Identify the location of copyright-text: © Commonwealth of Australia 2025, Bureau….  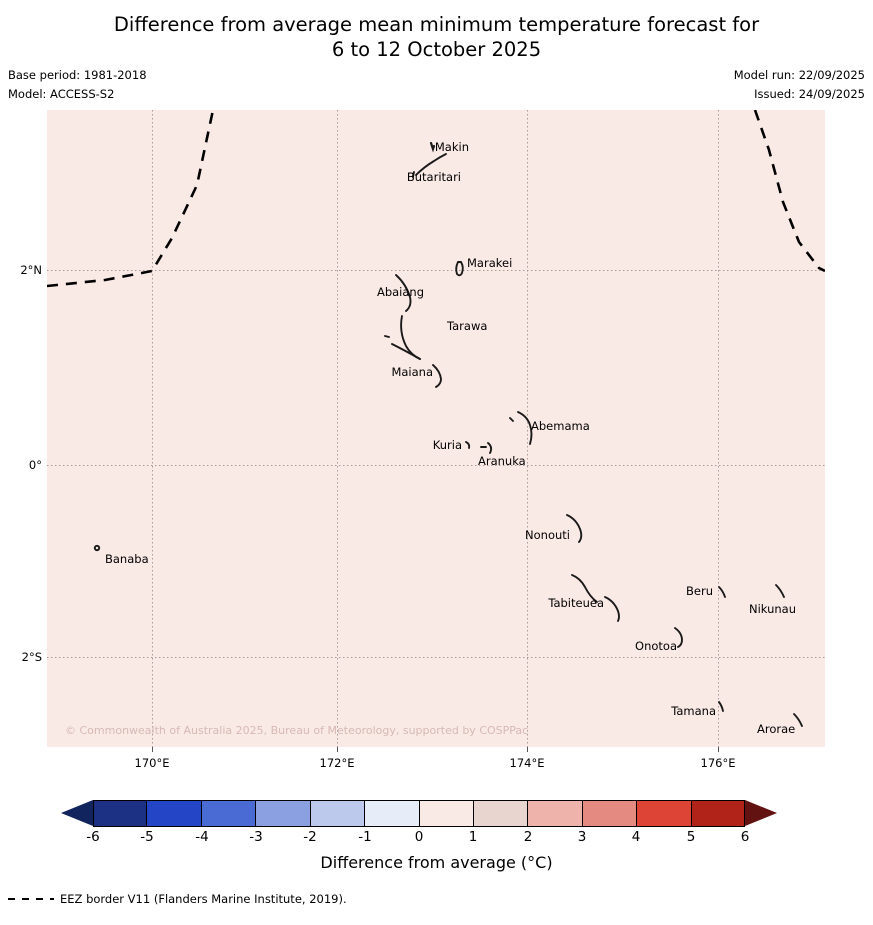
(297, 730).